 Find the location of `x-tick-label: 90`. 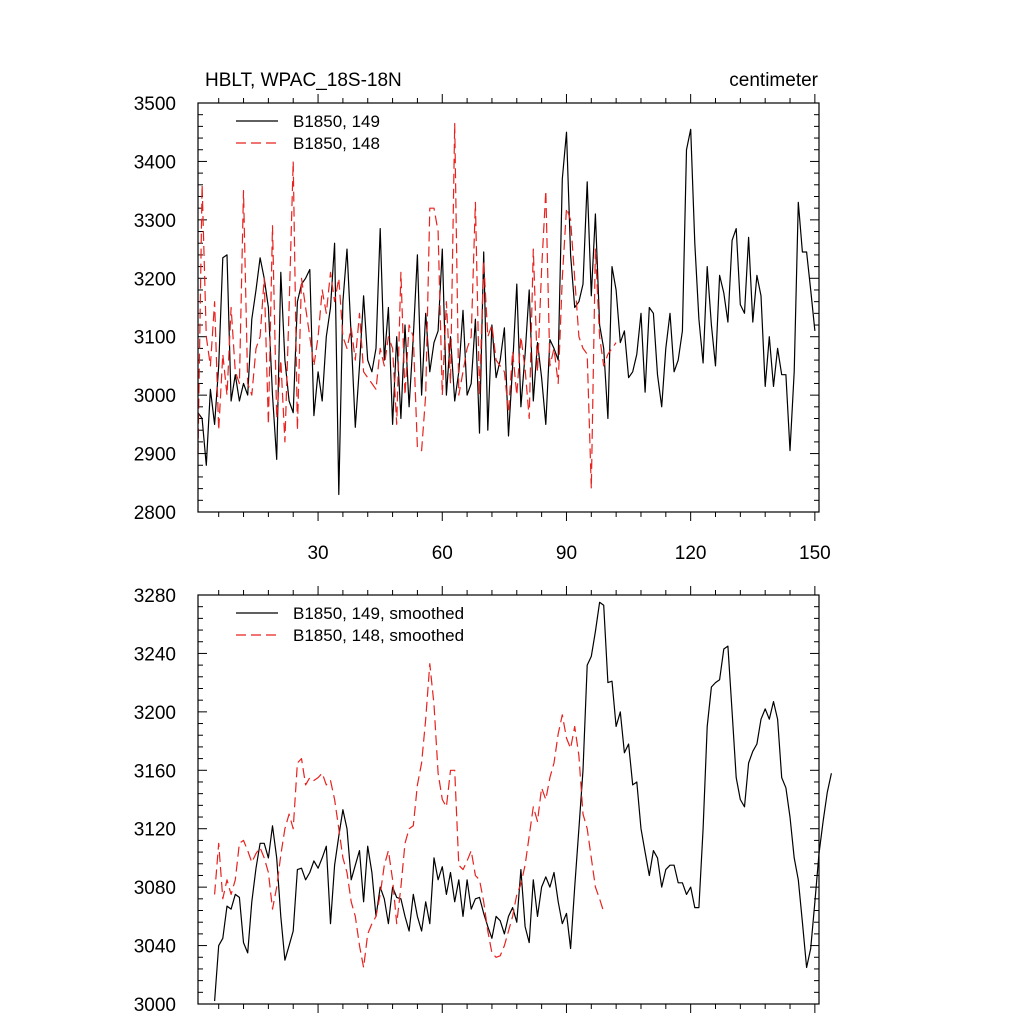

x-tick-label: 90 is located at coordinates (566, 553).